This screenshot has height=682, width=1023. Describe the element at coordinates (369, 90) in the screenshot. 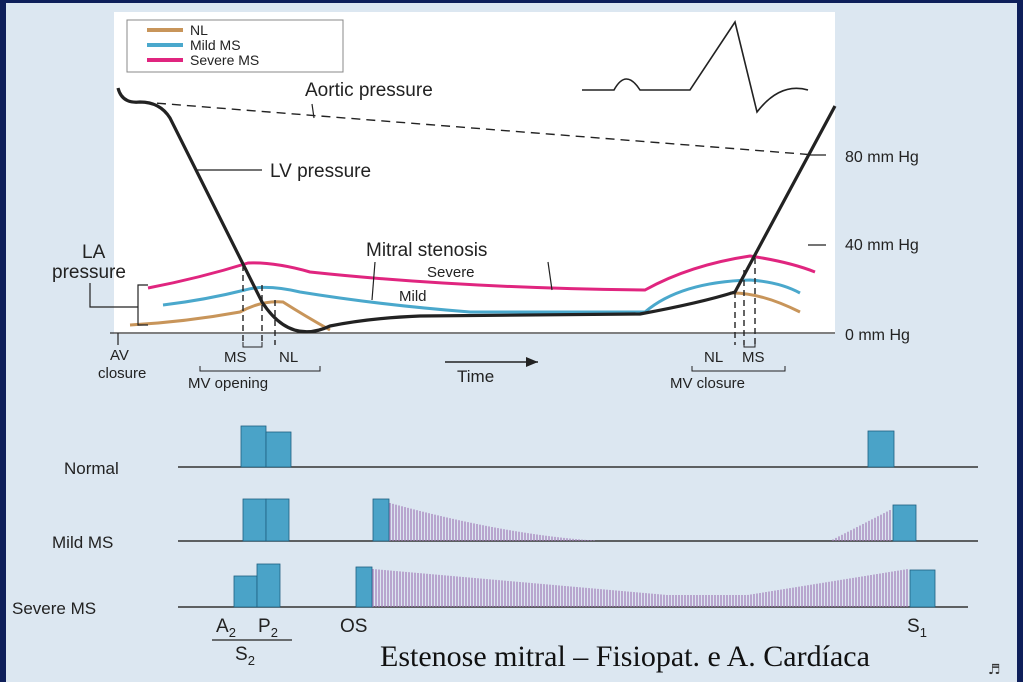

I see `aortic-pressure-label: Aortic pressure` at that location.